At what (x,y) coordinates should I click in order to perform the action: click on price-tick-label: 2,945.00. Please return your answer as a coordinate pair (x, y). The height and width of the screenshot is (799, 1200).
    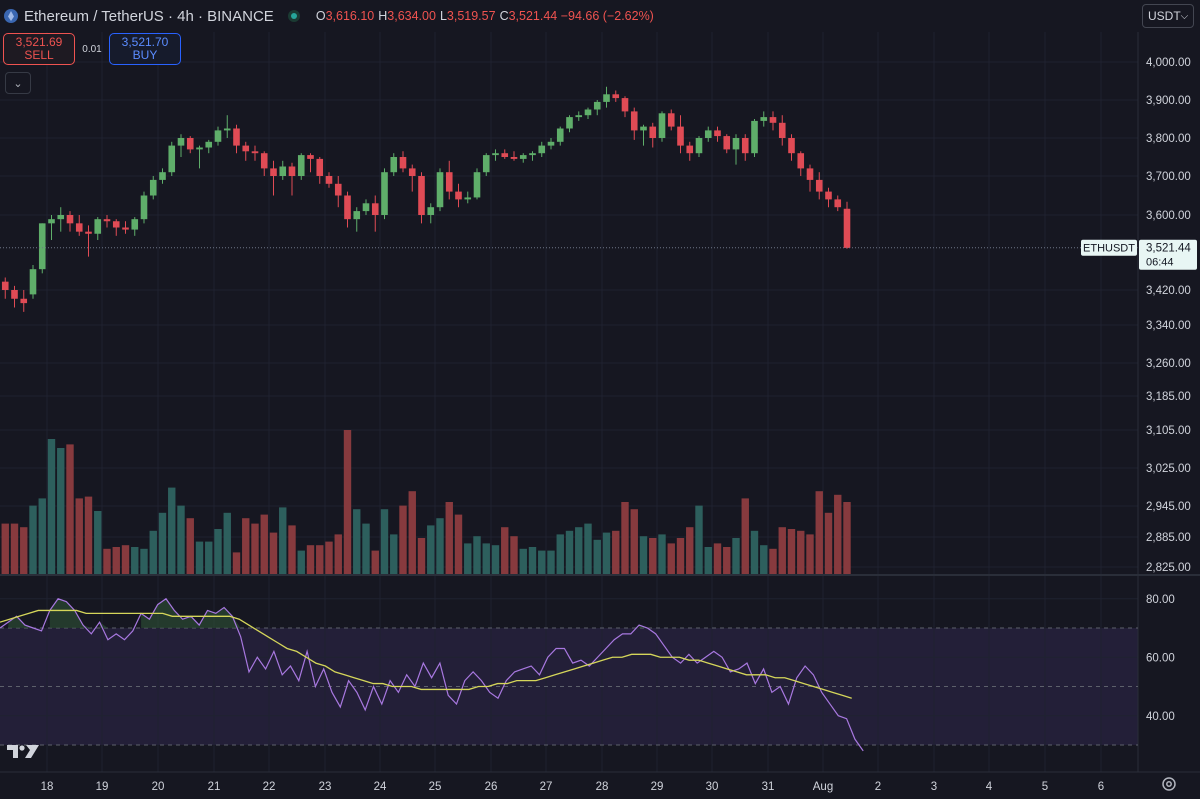
    Looking at the image, I should click on (1168, 507).